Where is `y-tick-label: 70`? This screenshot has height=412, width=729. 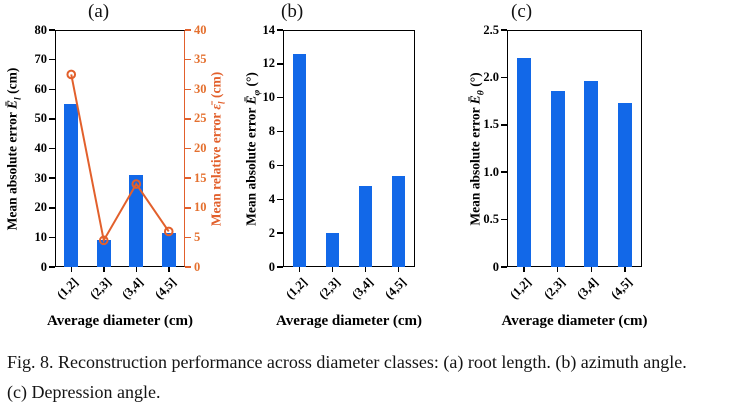
y-tick-label: 70 is located at coordinates (41, 59).